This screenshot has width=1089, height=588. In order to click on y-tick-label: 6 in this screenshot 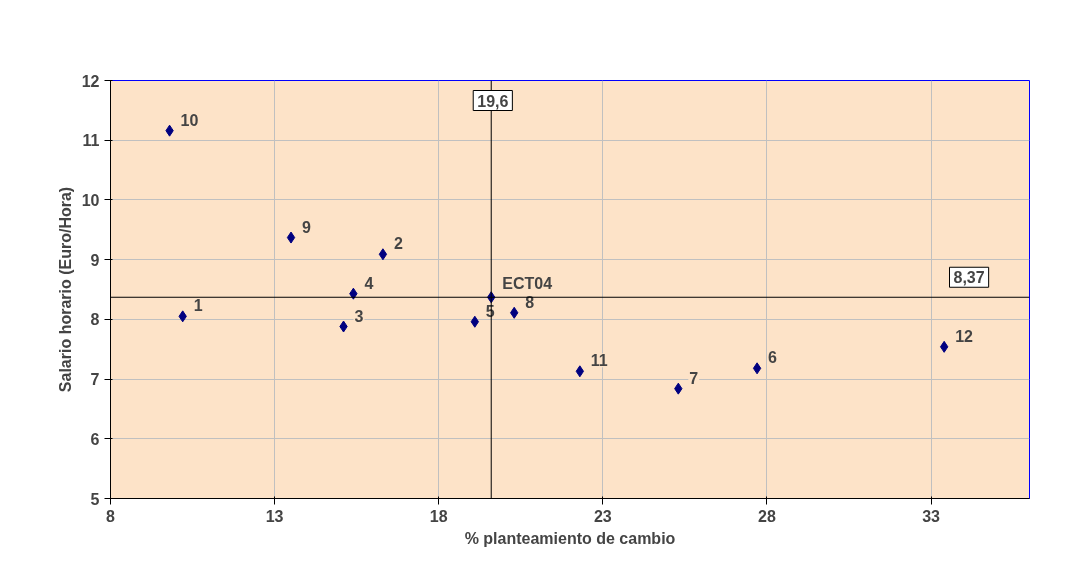, I will do `click(95, 439)`.